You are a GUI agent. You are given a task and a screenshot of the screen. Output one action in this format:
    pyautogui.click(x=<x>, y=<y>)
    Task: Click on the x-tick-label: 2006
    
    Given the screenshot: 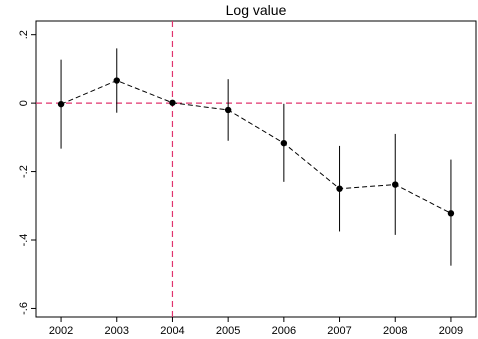 What is the action you would take?
    pyautogui.click(x=284, y=331)
    